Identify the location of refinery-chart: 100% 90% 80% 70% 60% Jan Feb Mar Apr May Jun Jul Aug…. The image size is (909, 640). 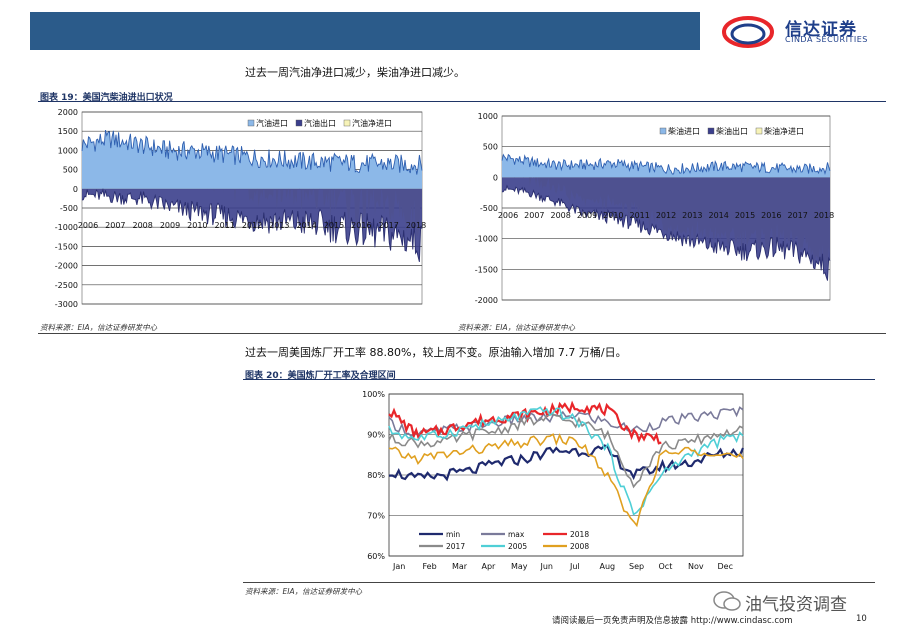
(553, 480).